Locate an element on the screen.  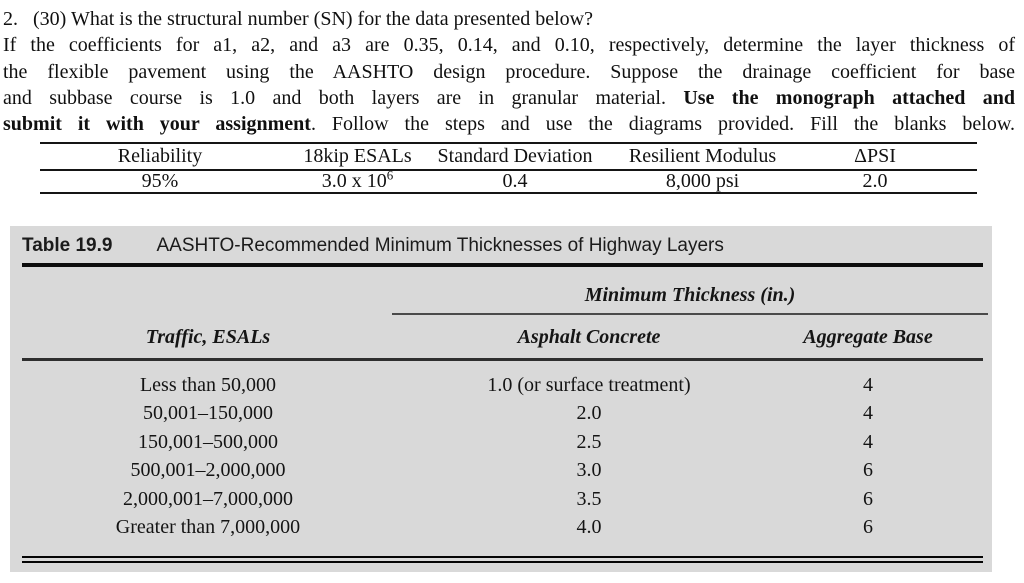
value-esals: 3.0 x 106 is located at coordinates (357, 180).